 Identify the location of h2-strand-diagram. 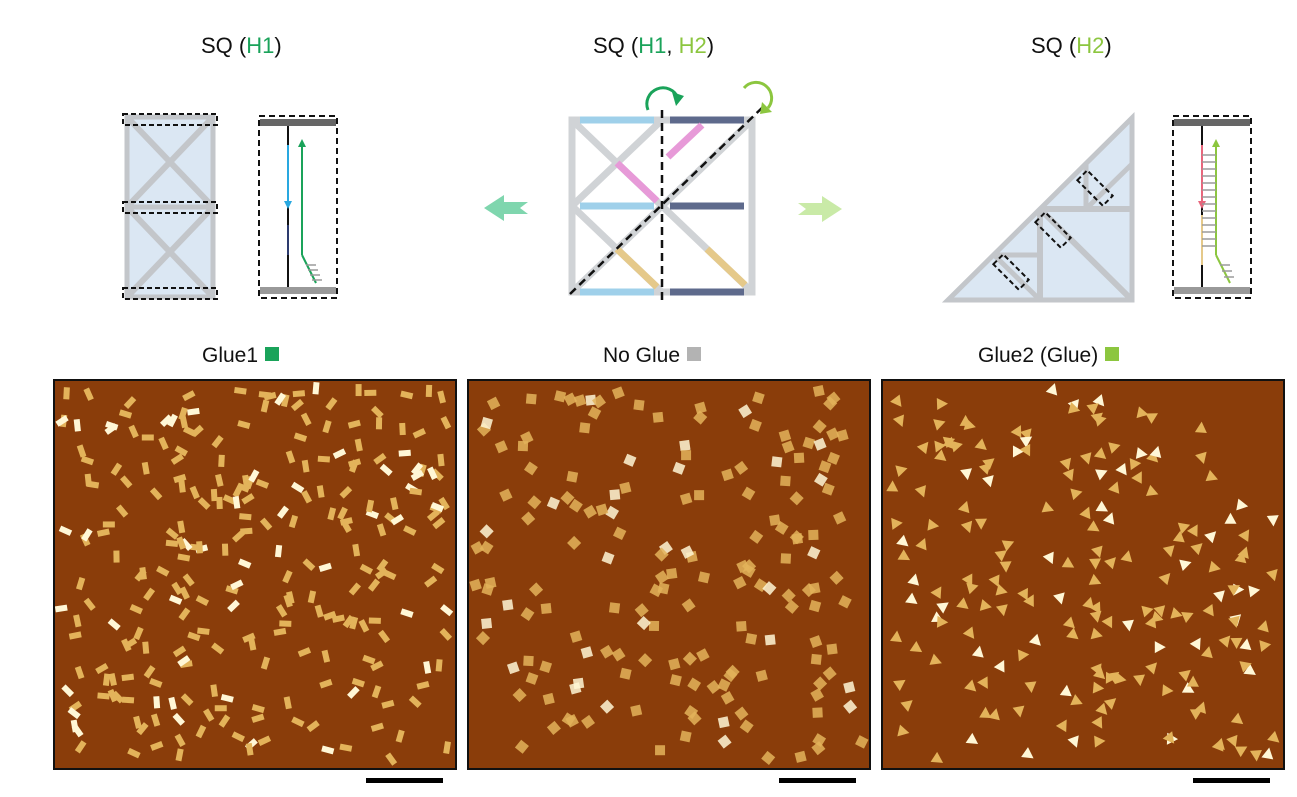
(1212, 207).